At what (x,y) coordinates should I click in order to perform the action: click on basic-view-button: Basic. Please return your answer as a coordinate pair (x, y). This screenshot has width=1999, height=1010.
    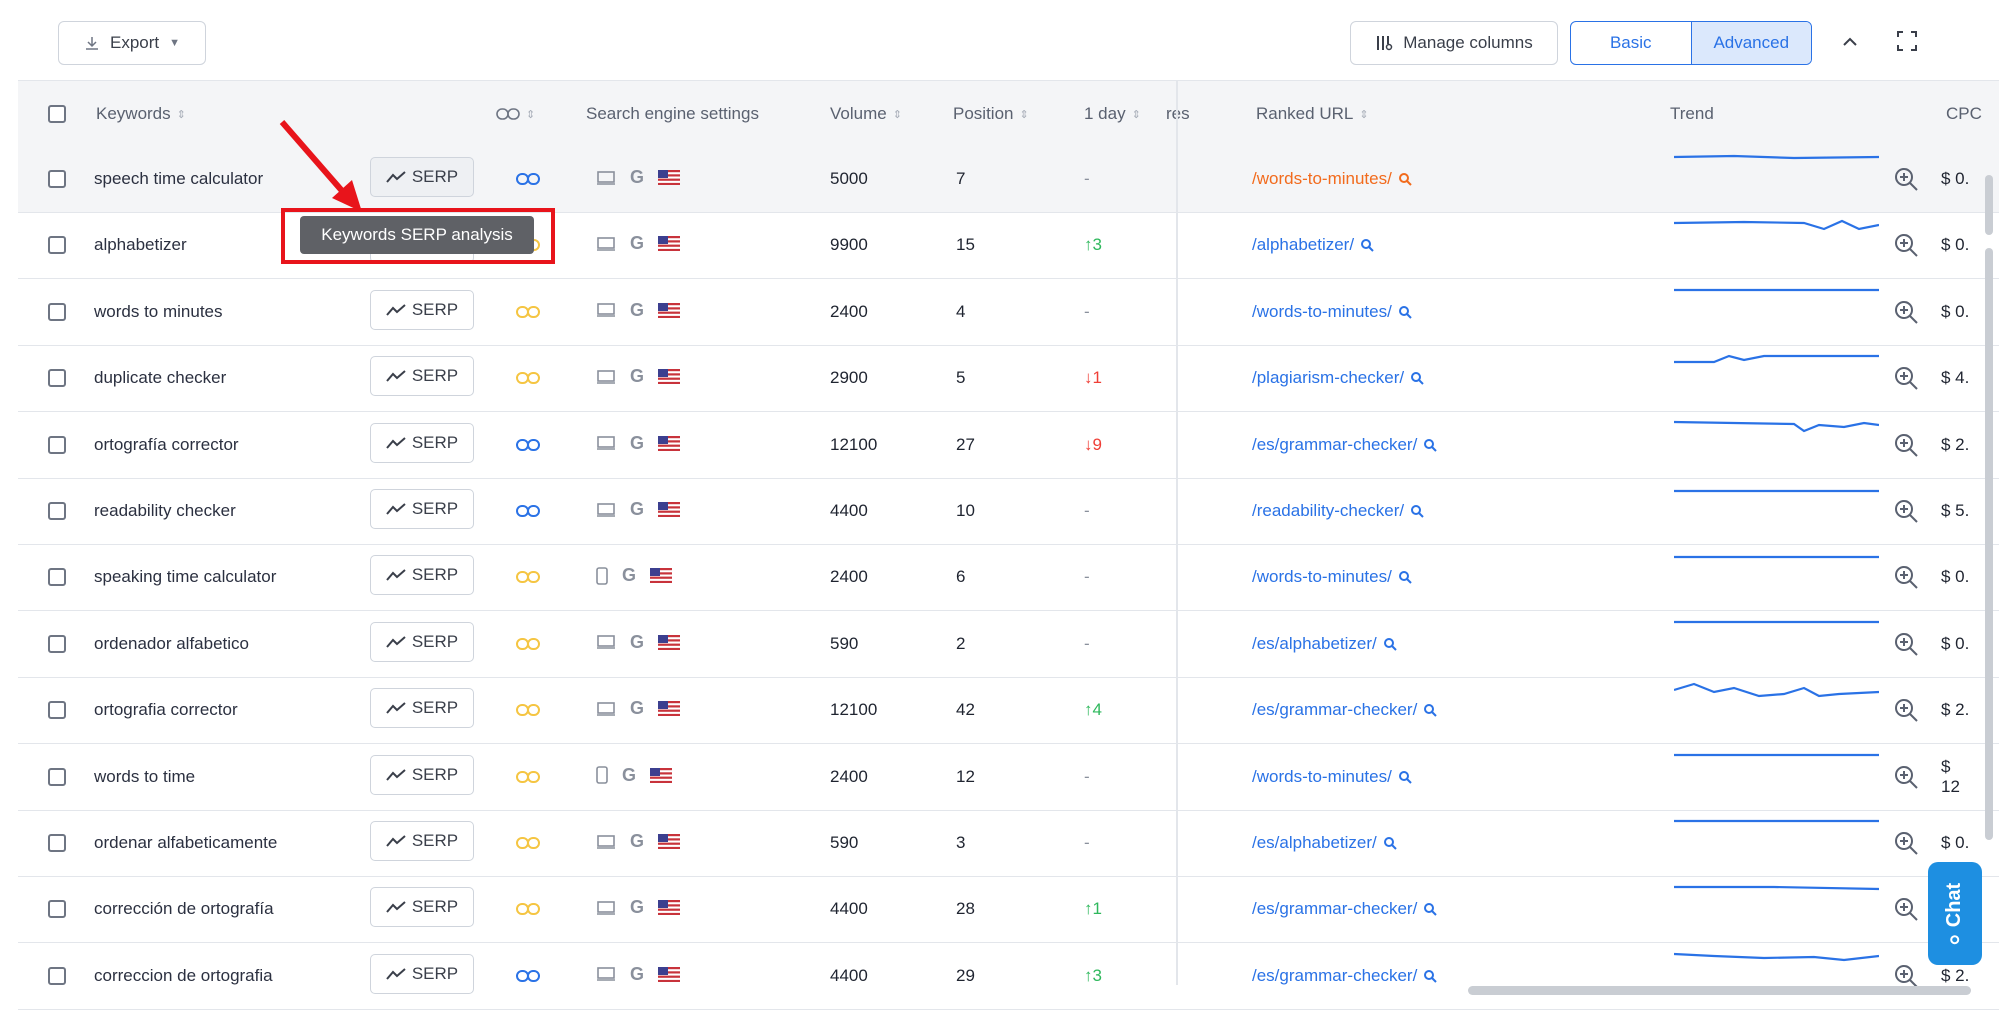
    Looking at the image, I should click on (1630, 42).